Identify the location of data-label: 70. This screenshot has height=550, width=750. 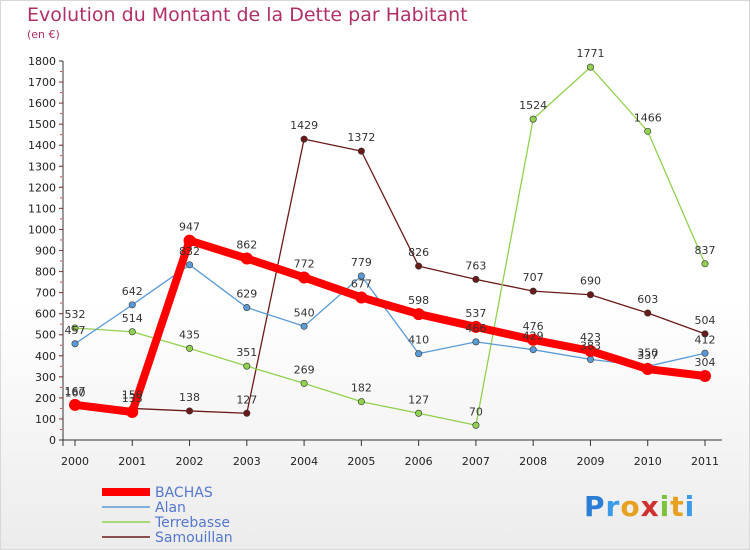
(476, 411).